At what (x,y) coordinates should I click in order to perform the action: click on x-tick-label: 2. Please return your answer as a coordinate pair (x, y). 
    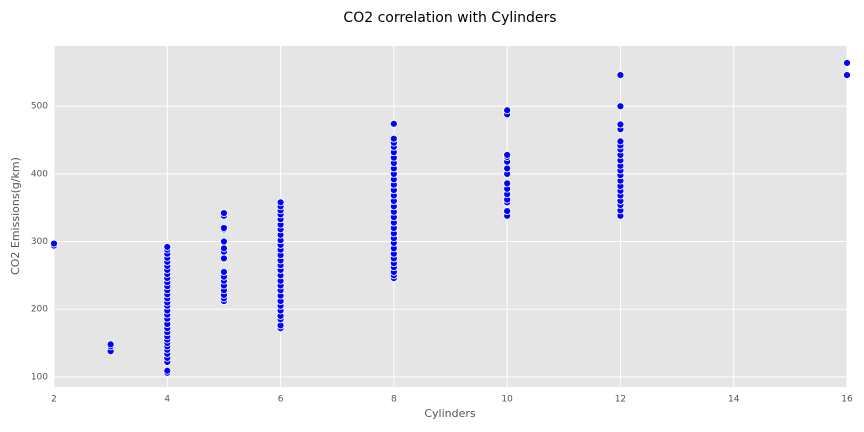
    Looking at the image, I should click on (54, 400).